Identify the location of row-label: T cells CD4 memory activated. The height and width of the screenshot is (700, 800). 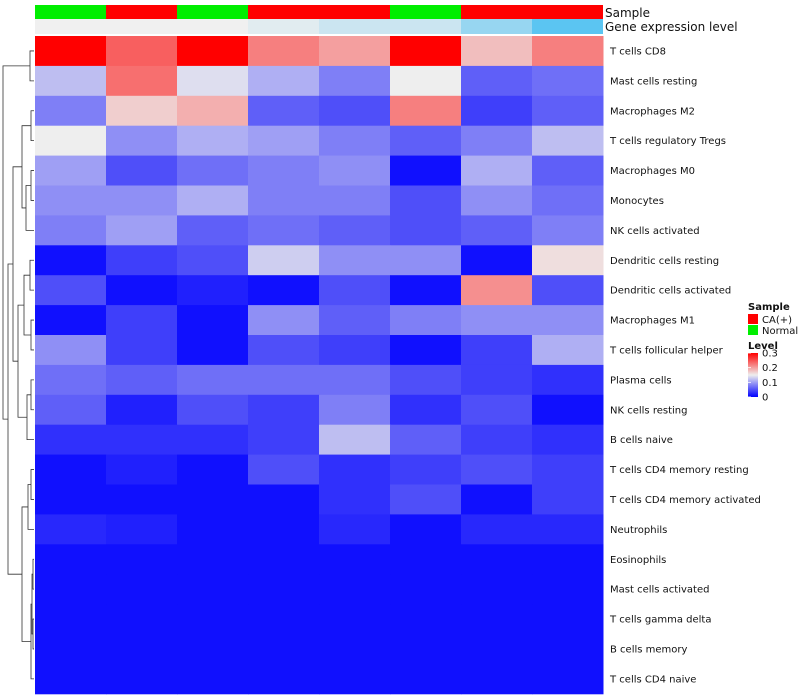
(685, 500).